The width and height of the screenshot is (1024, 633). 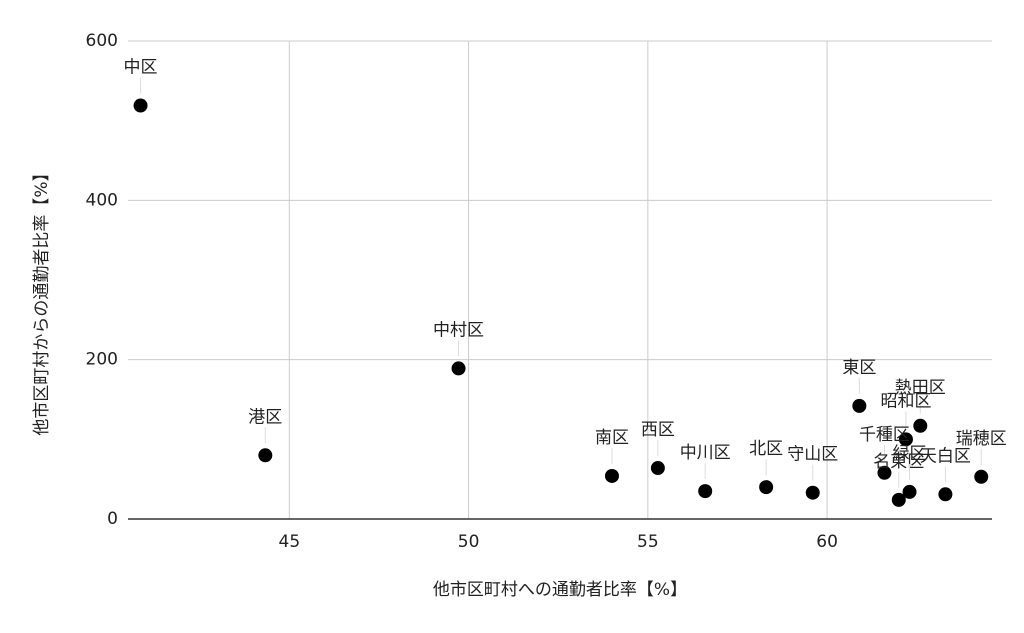 I want to click on point-label: 西区, so click(x=658, y=430).